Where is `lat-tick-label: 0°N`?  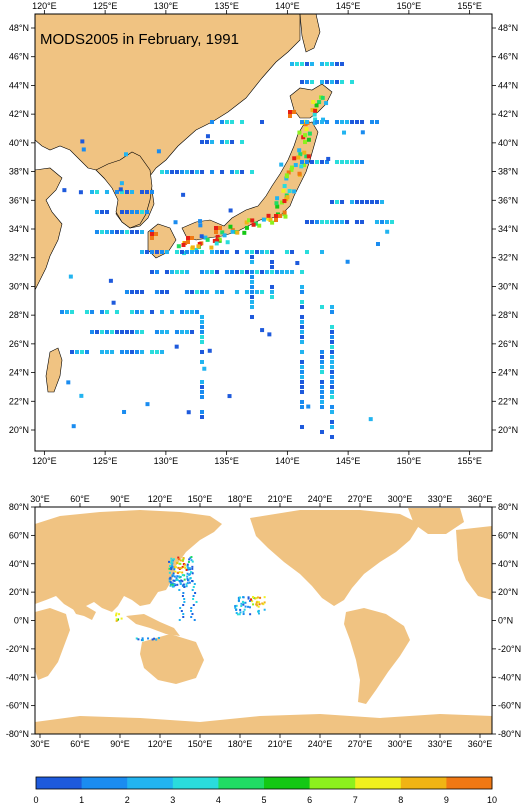
lat-tick-label: 0°N is located at coordinates (505, 621).